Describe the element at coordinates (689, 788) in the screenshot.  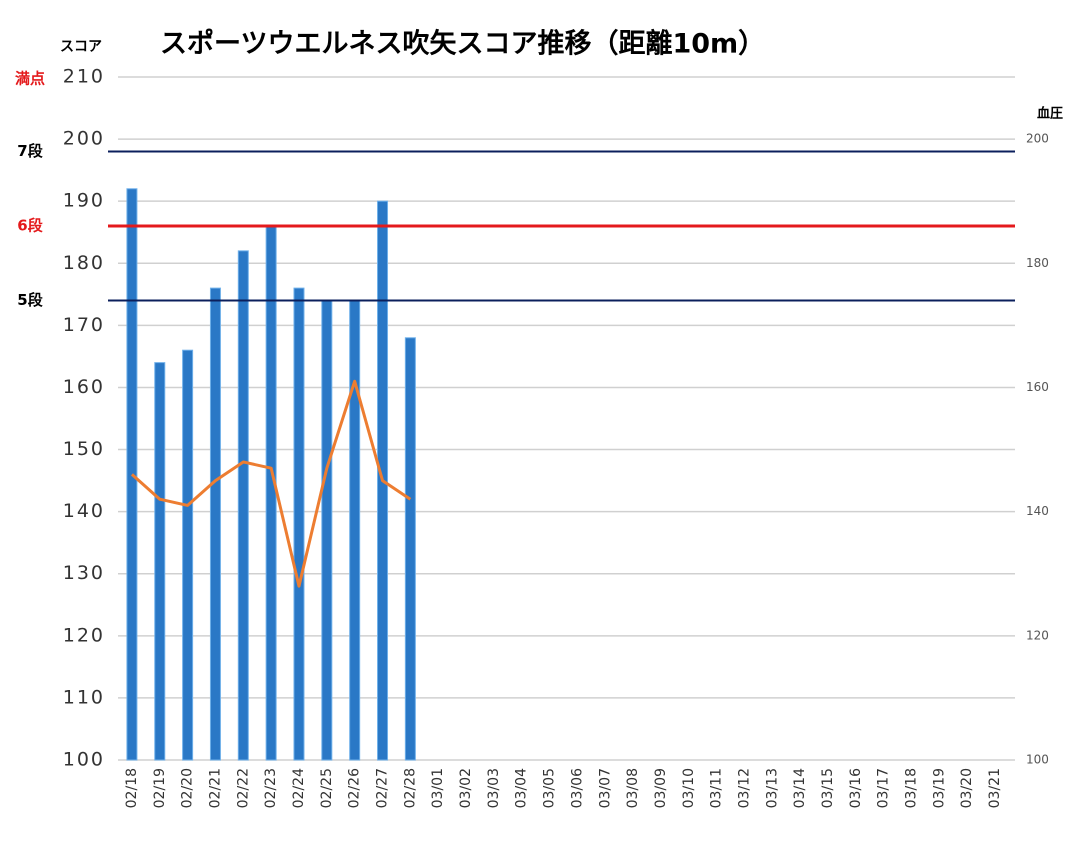
I see `x-tick-label: 03/10` at that location.